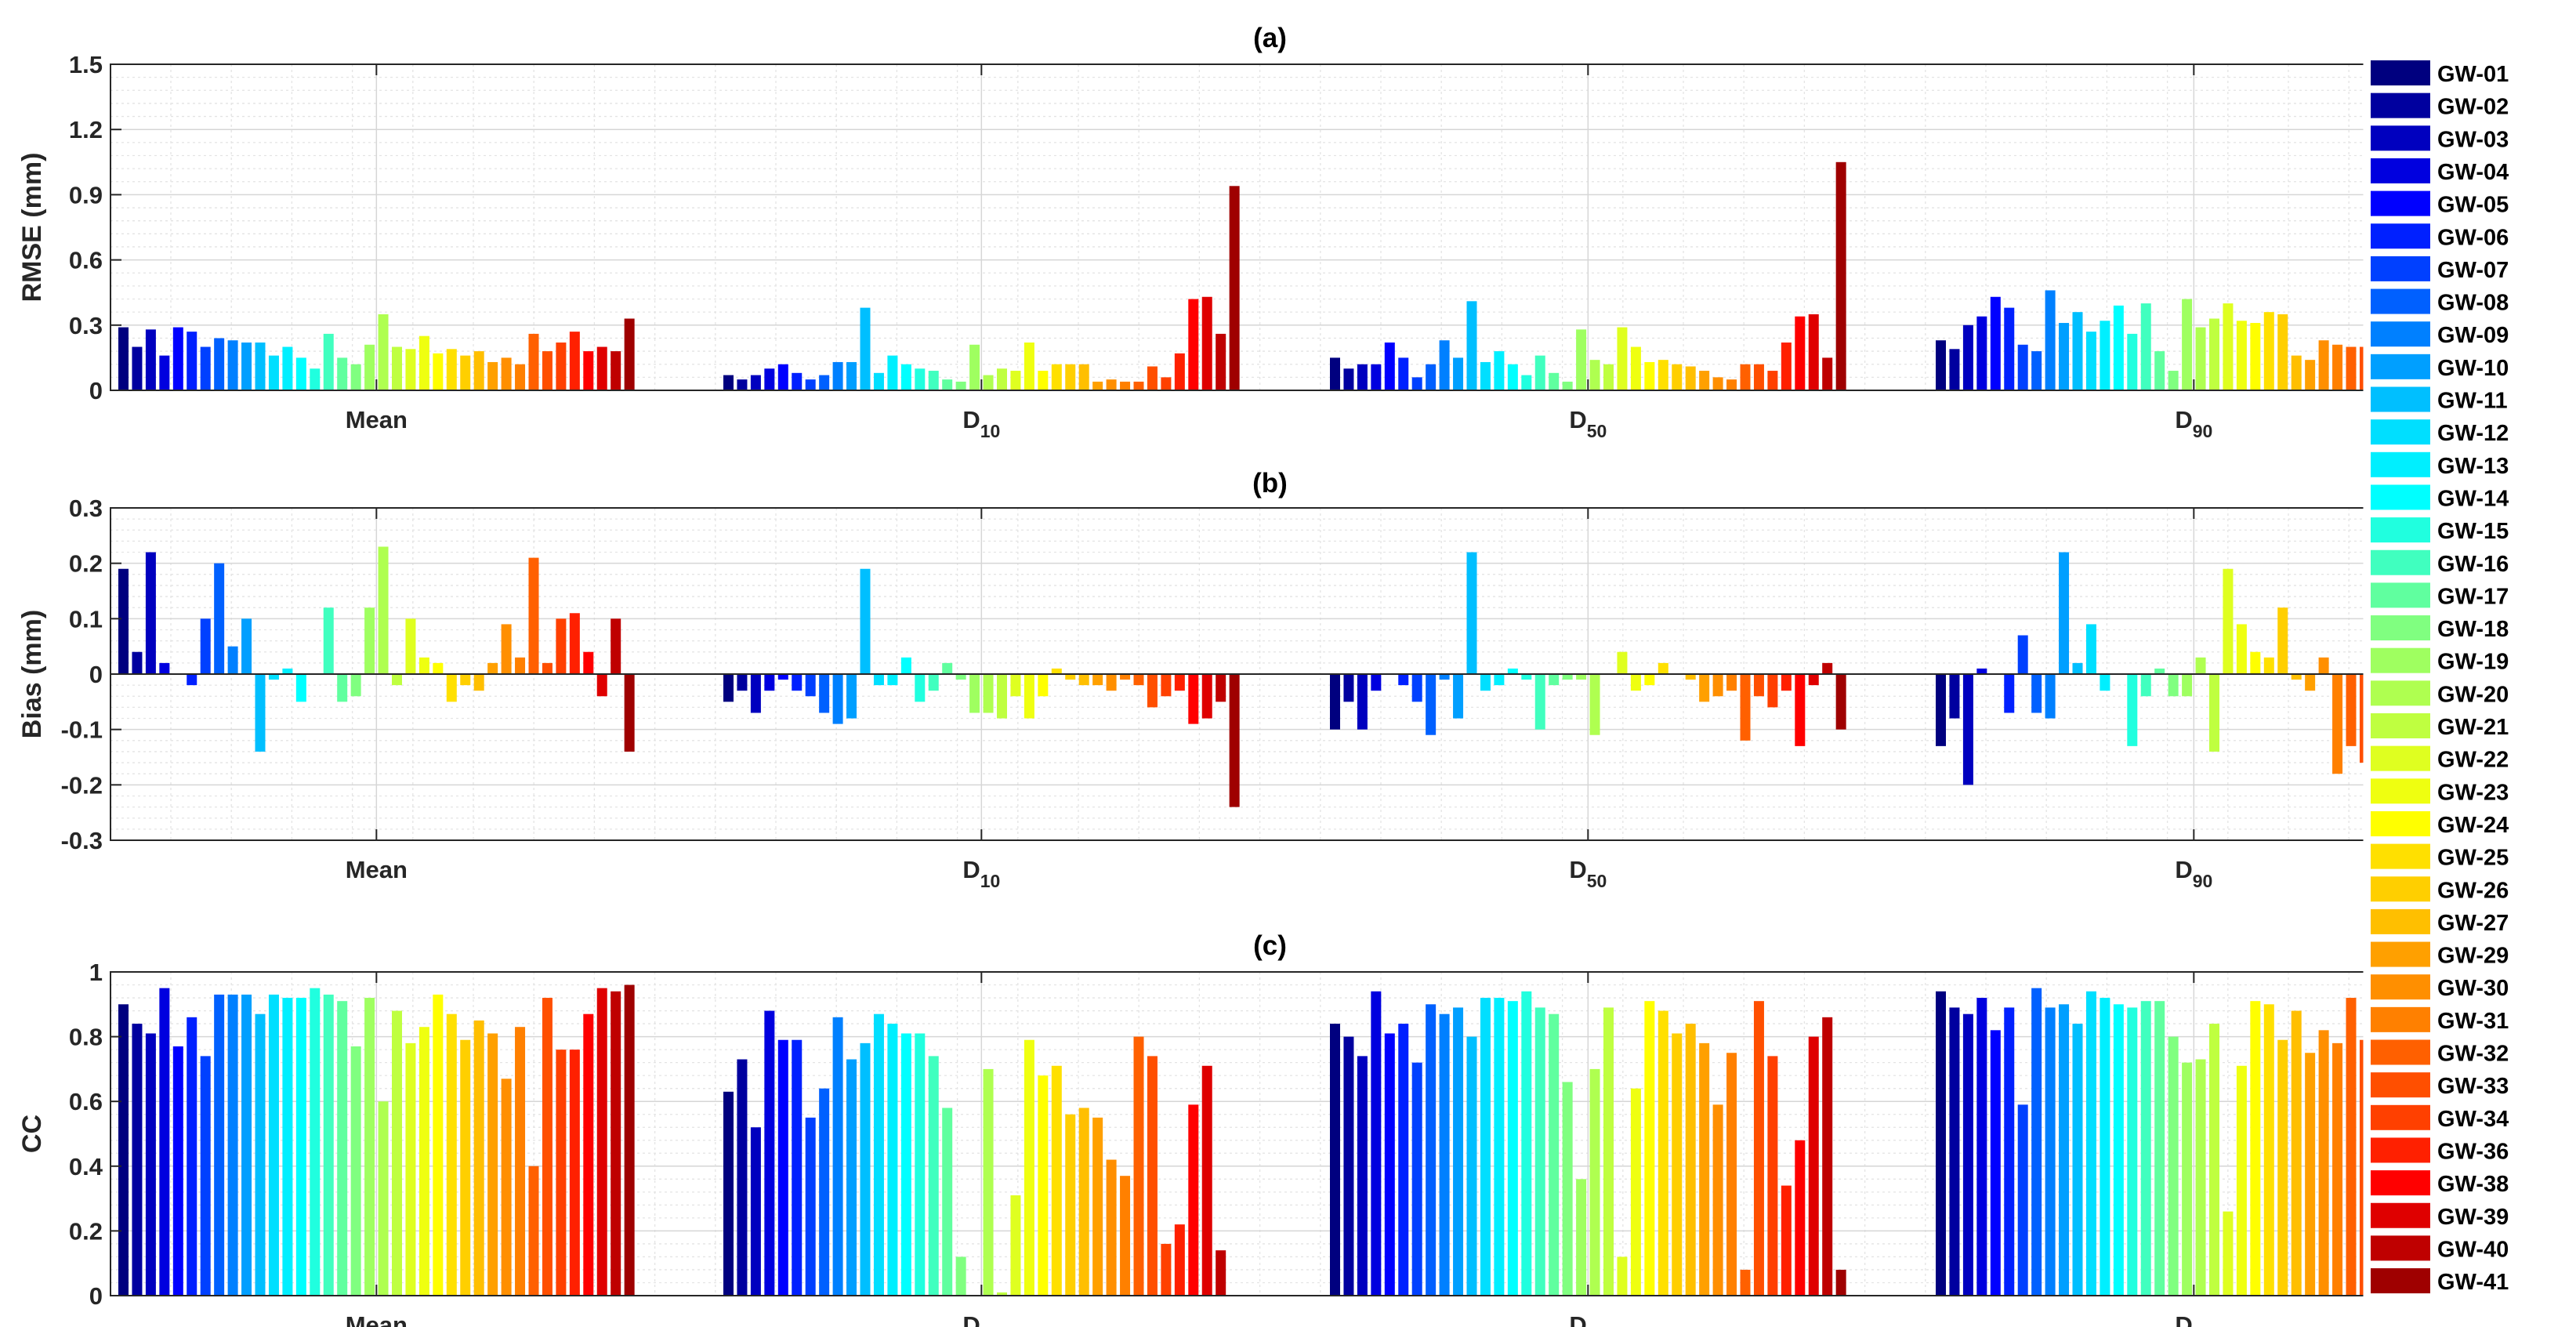 The image size is (2576, 1327). Describe the element at coordinates (2440, 1216) in the screenshot. I see `legend-item: GW-39` at that location.